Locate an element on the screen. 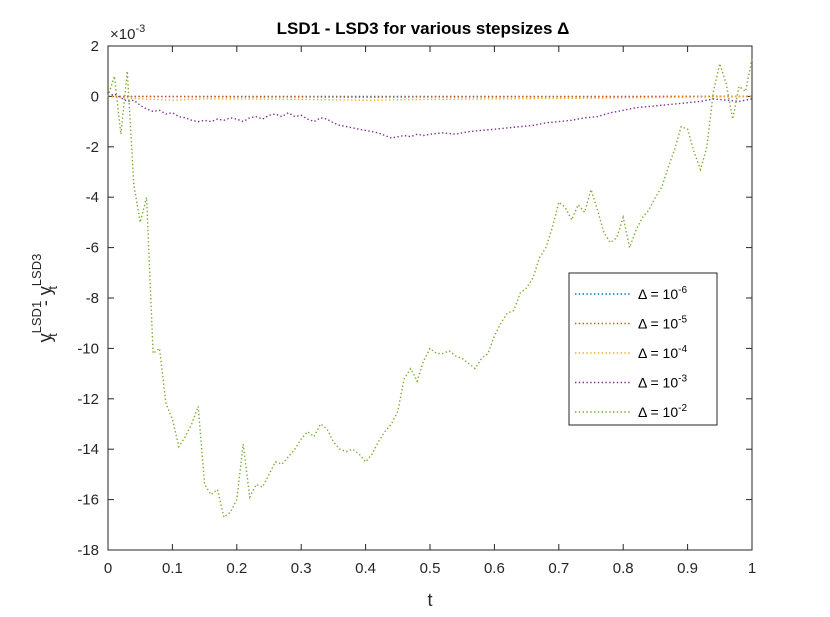 Image resolution: width=830 pixels, height=617 pixels. legend-entry-4: Δ = 10-2 is located at coordinates (662, 411).